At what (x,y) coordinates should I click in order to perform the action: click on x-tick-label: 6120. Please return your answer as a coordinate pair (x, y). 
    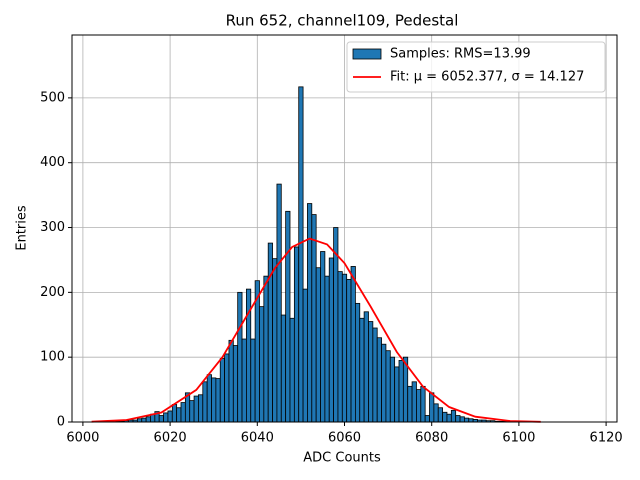
    Looking at the image, I should click on (606, 438).